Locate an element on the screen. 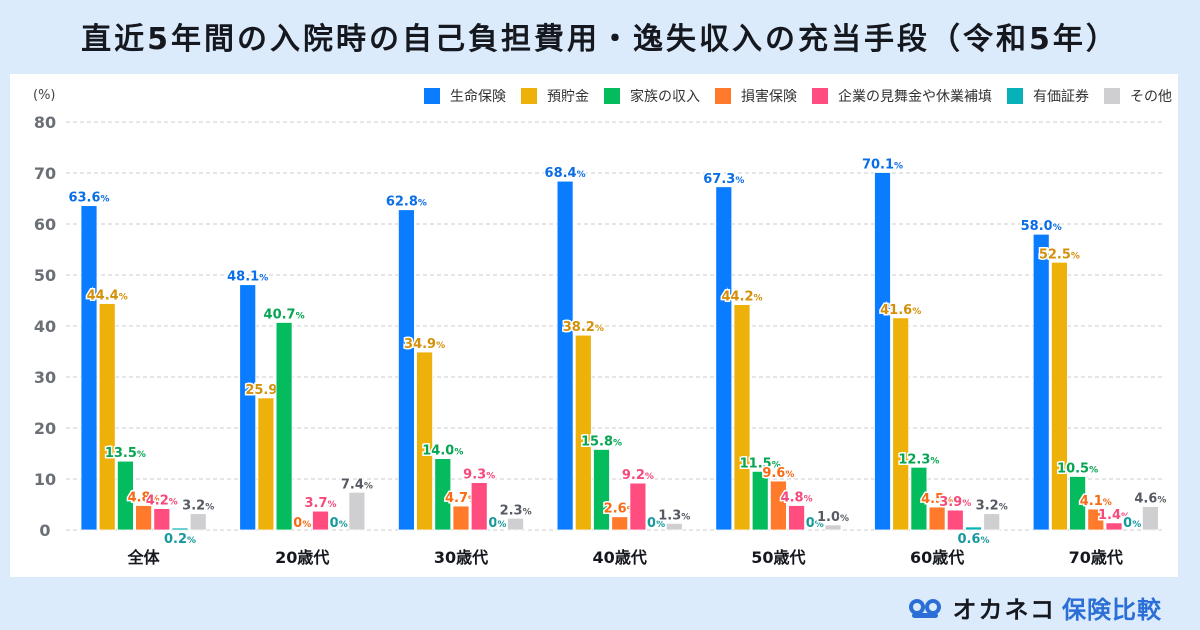 The image size is (1200, 630). legend-item: 家族の収入 is located at coordinates (652, 96).